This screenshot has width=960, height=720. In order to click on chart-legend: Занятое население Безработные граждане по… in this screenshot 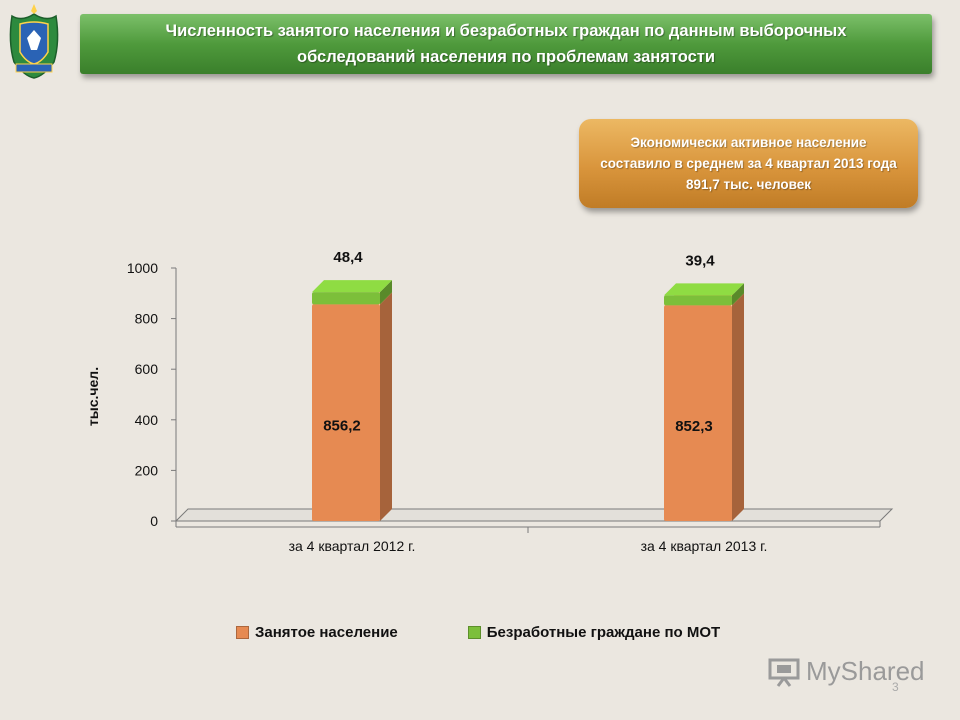, I will do `click(513, 632)`.